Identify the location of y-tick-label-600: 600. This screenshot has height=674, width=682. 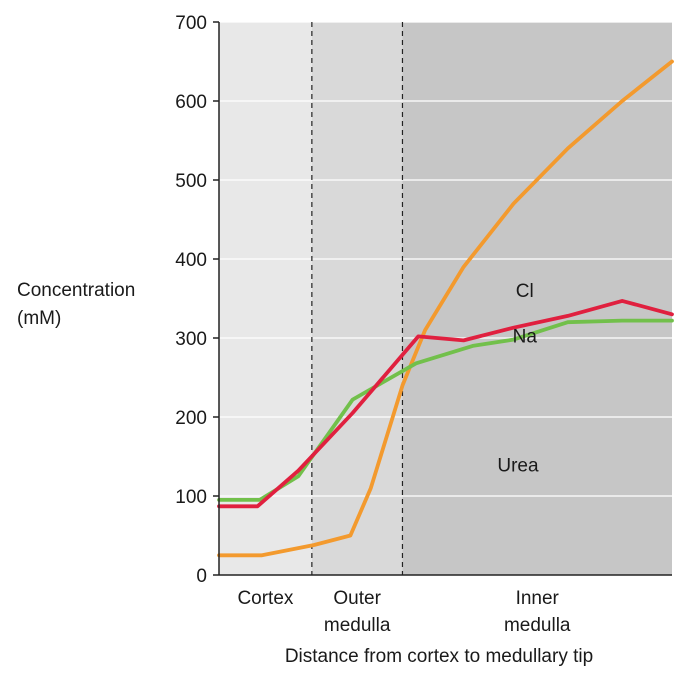
(191, 102).